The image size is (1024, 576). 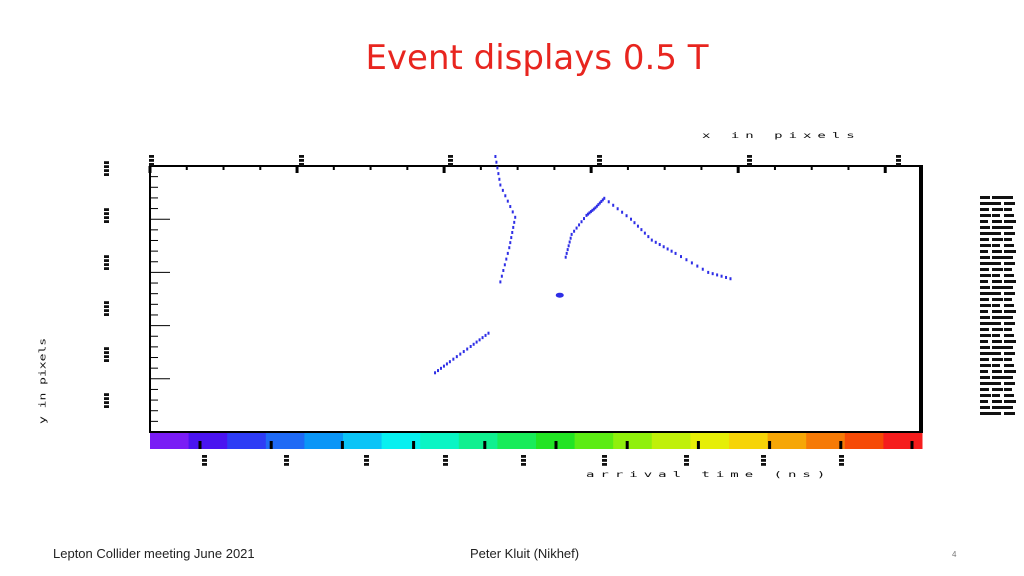 I want to click on page-number: 4, so click(x=954, y=554).